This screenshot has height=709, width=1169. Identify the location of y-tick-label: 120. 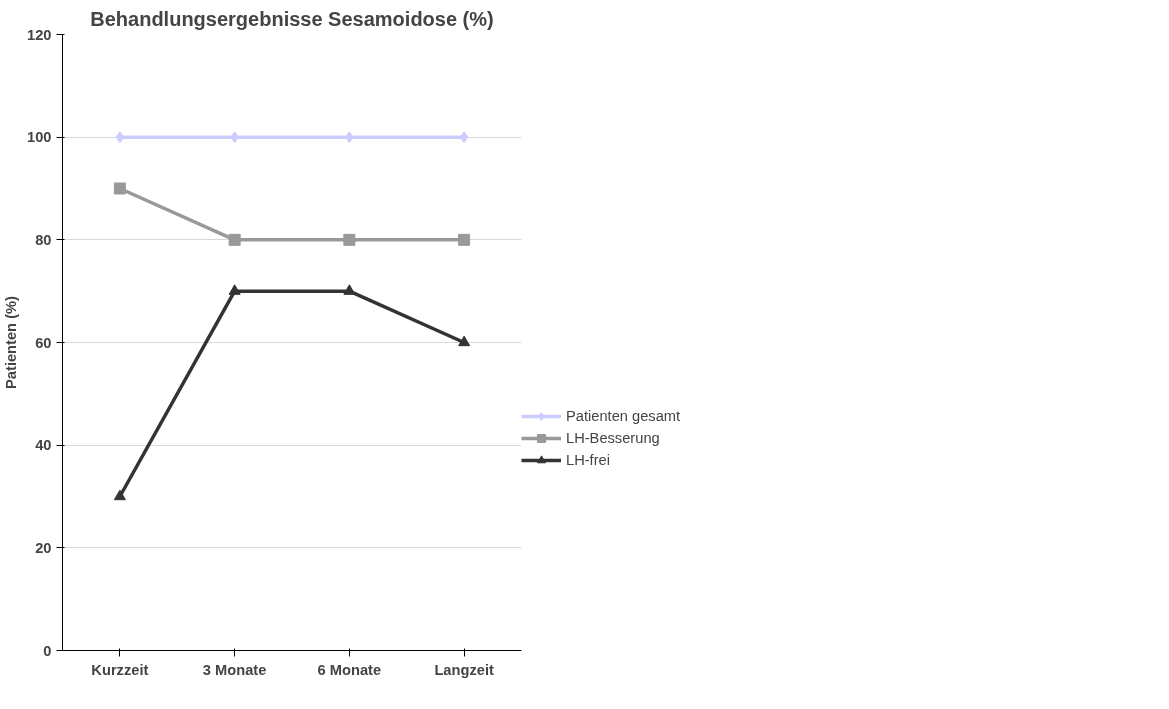
(39, 34).